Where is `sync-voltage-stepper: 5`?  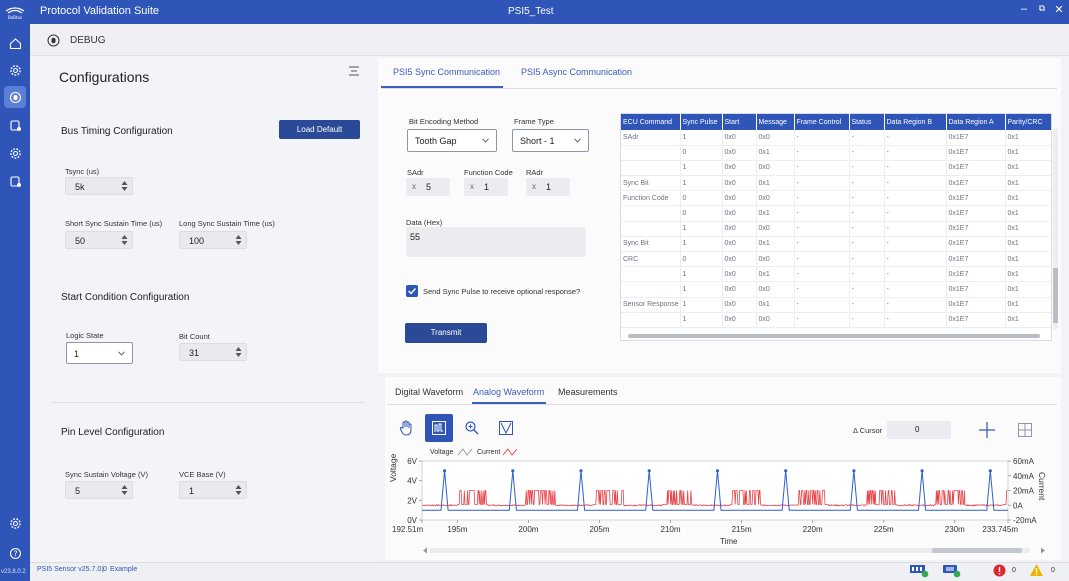
sync-voltage-stepper: 5 is located at coordinates (99, 490).